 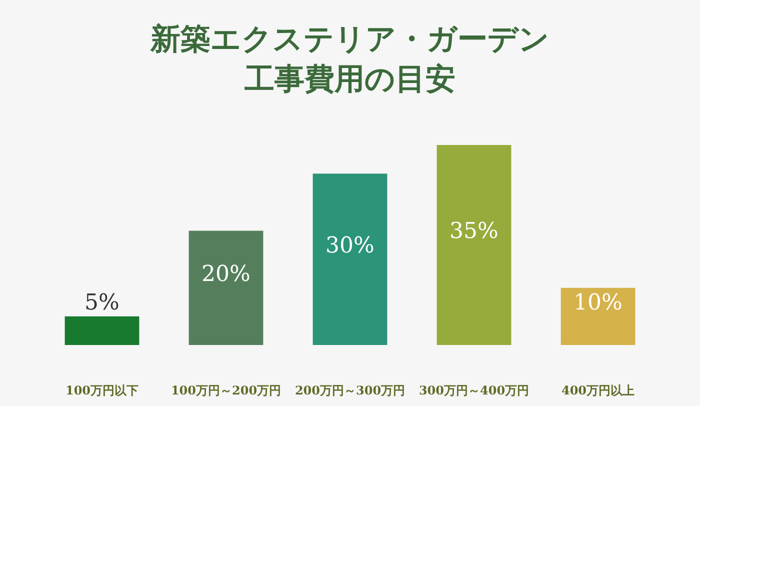 What do you see at coordinates (598, 391) in the screenshot?
I see `x-tick-label: 400万円以上` at bounding box center [598, 391].